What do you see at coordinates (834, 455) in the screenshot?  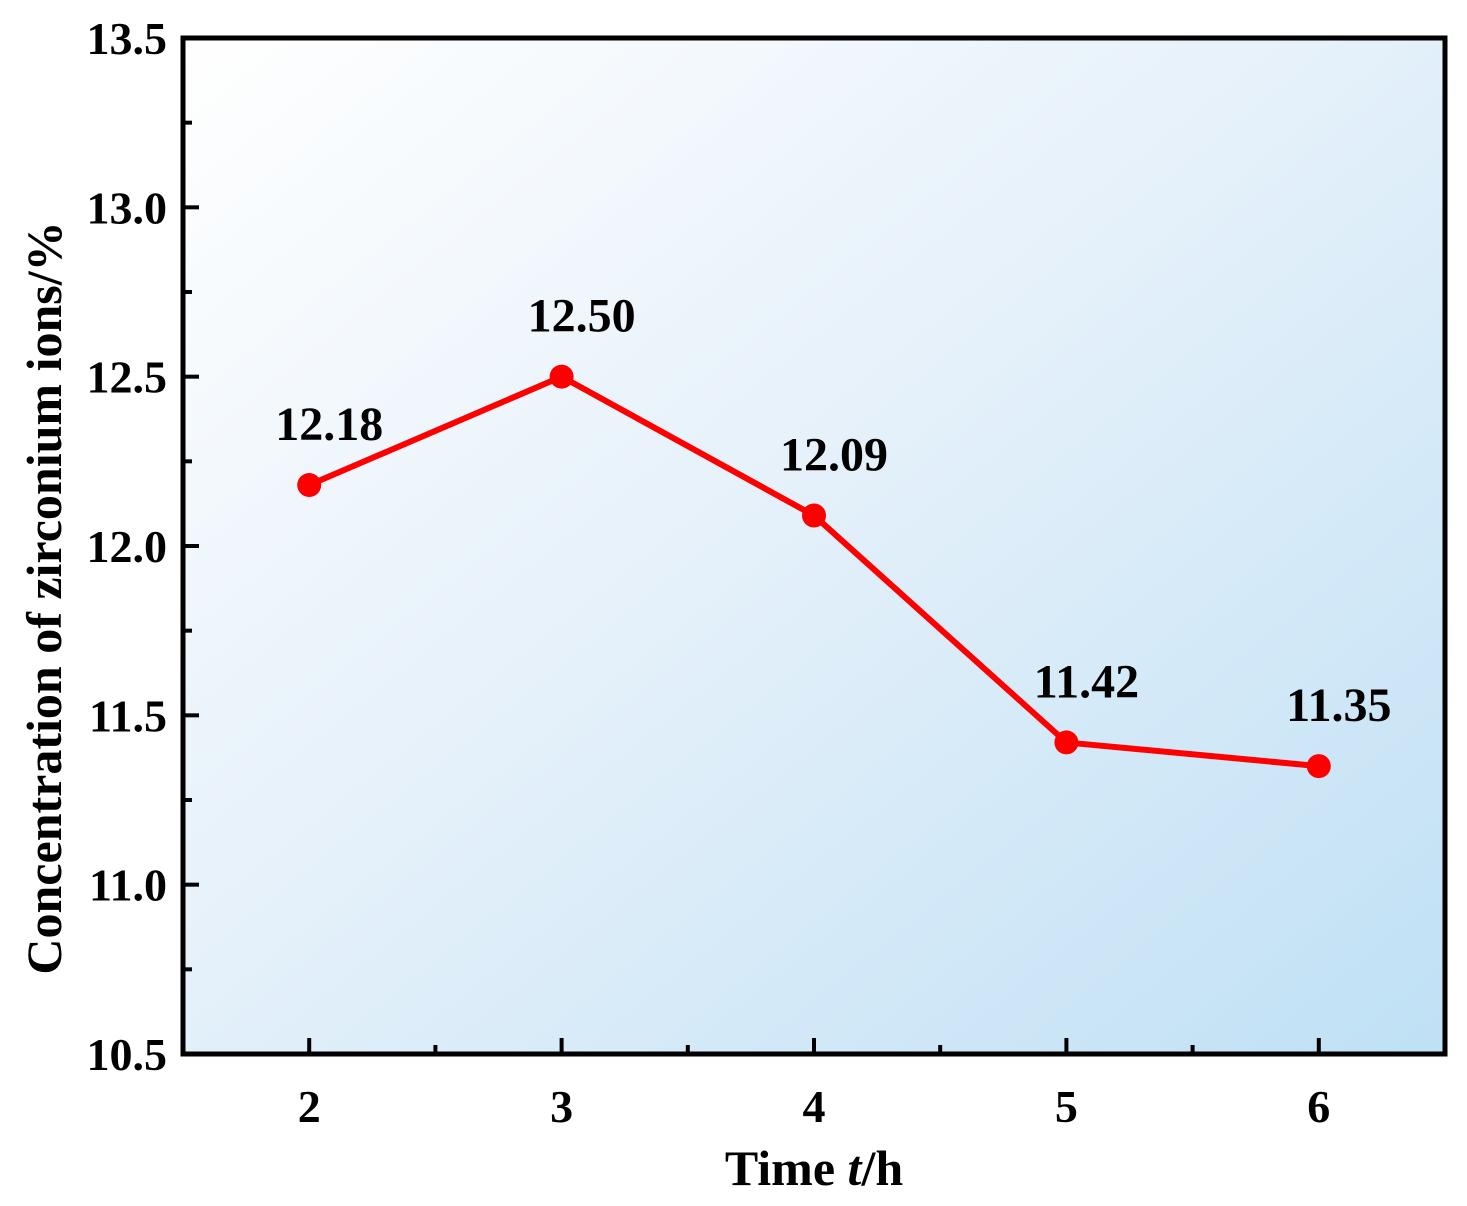 I see `data-label: 12.09` at bounding box center [834, 455].